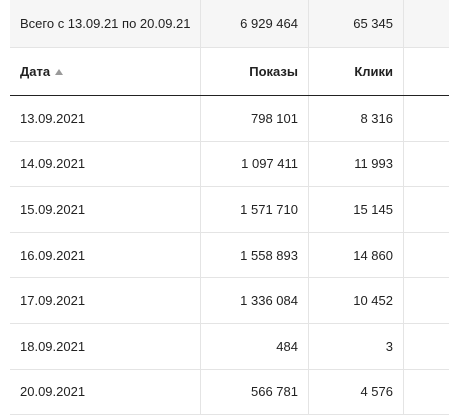 This screenshot has height=418, width=449. I want to click on row-clicks: 10 452, so click(355, 300).